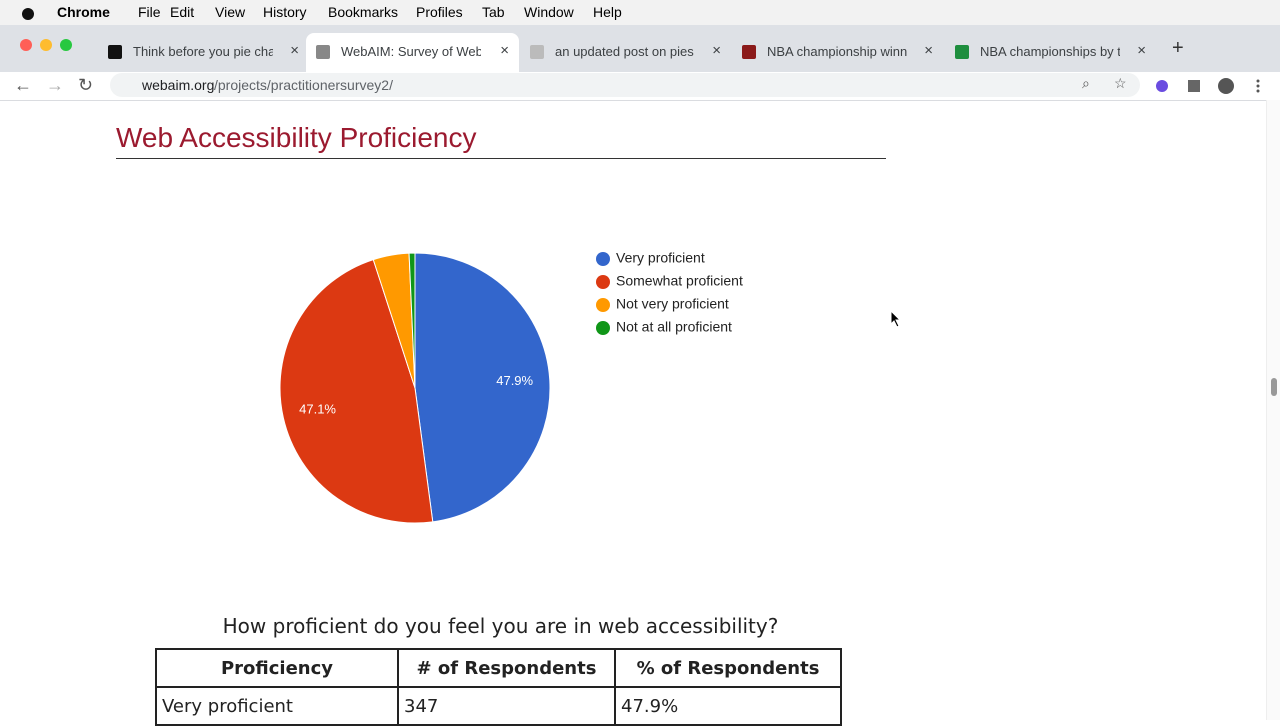 The height and width of the screenshot is (726, 1280). Describe the element at coordinates (896, 319) in the screenshot. I see `mouse-cursor` at that location.